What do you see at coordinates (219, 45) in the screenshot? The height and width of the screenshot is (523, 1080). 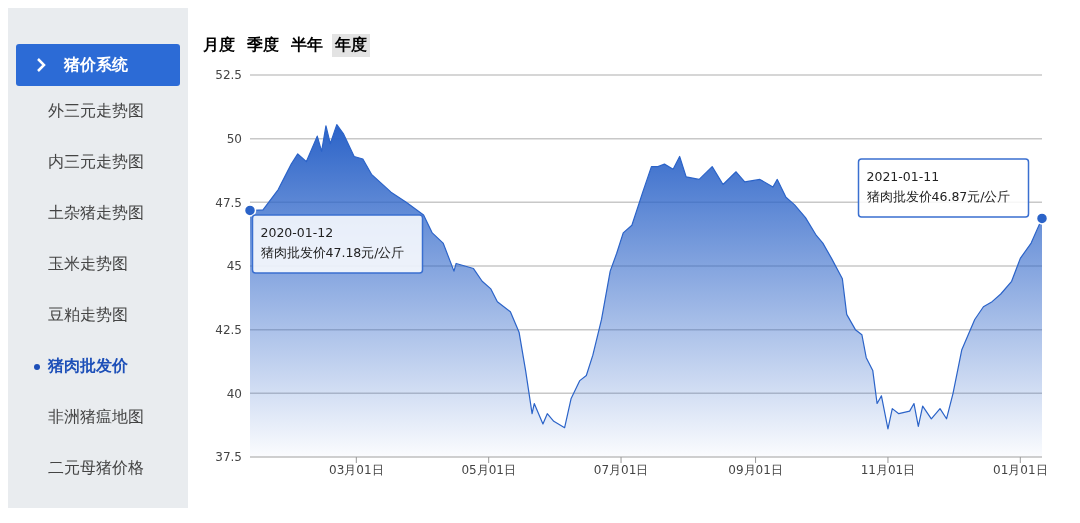 I see `text: 月度` at bounding box center [219, 45].